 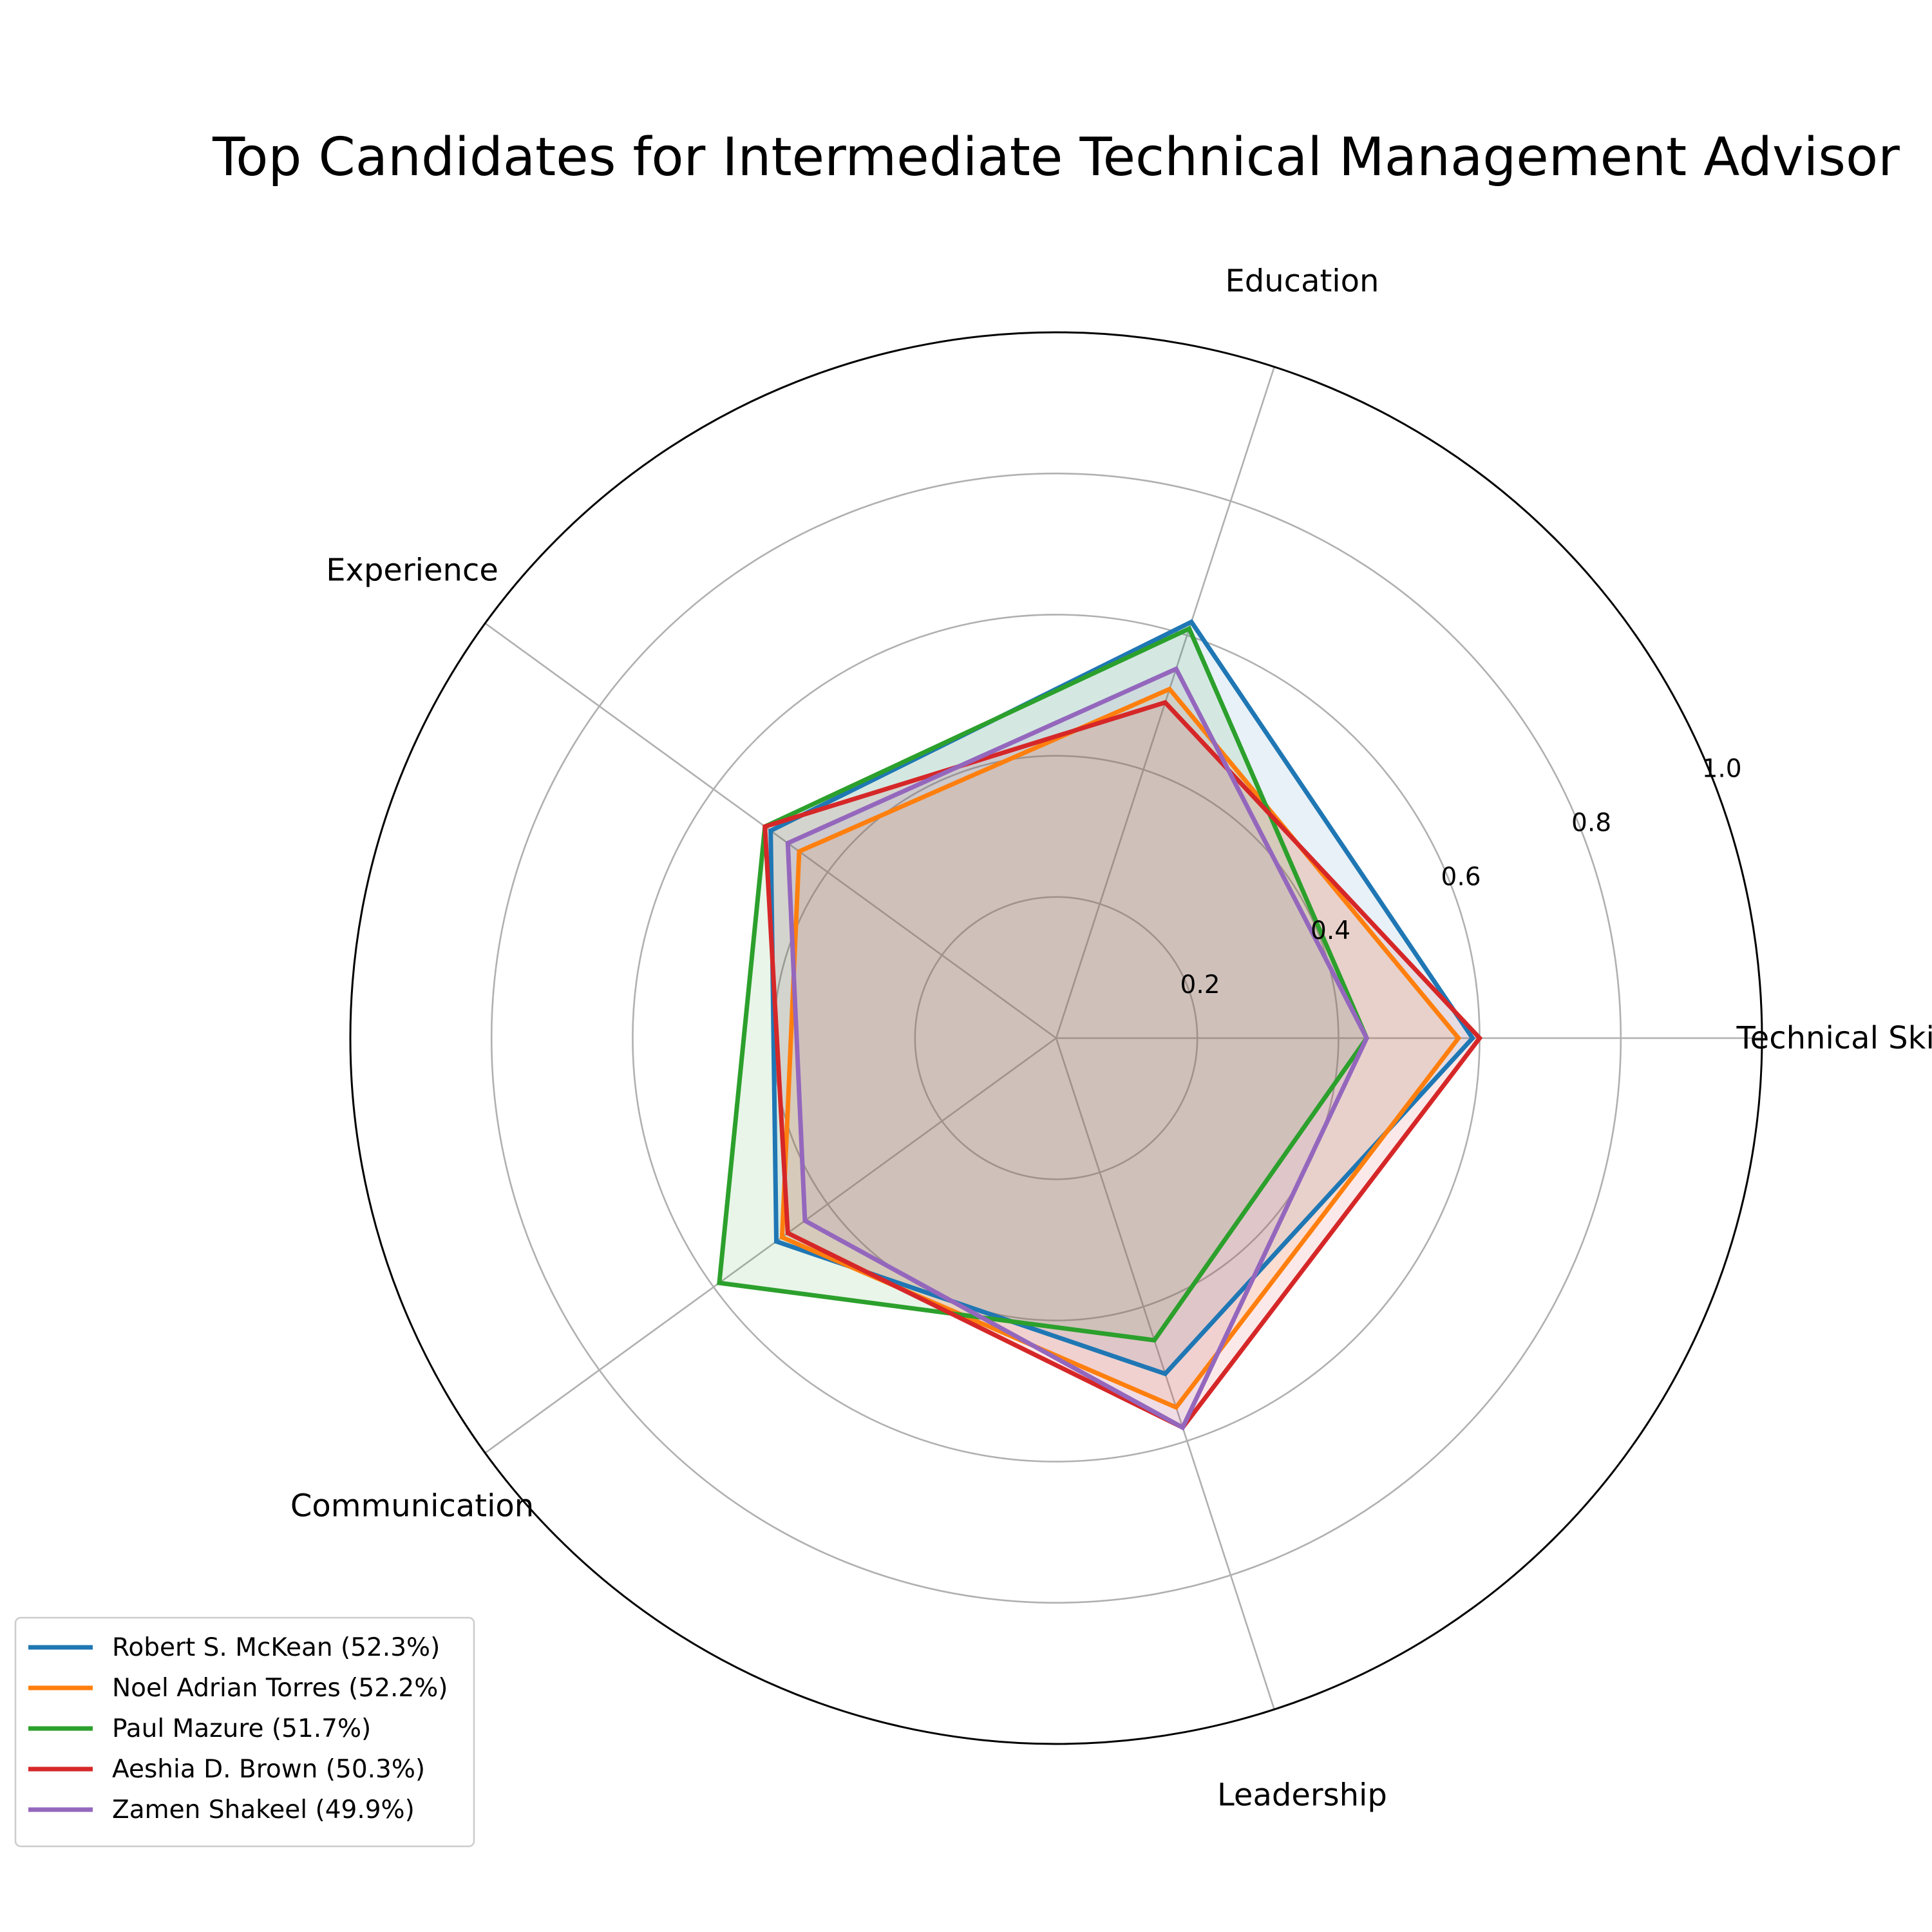 What do you see at coordinates (276, 1647) in the screenshot?
I see `legend-label-0: Robert S. McKean (52.3%)` at bounding box center [276, 1647].